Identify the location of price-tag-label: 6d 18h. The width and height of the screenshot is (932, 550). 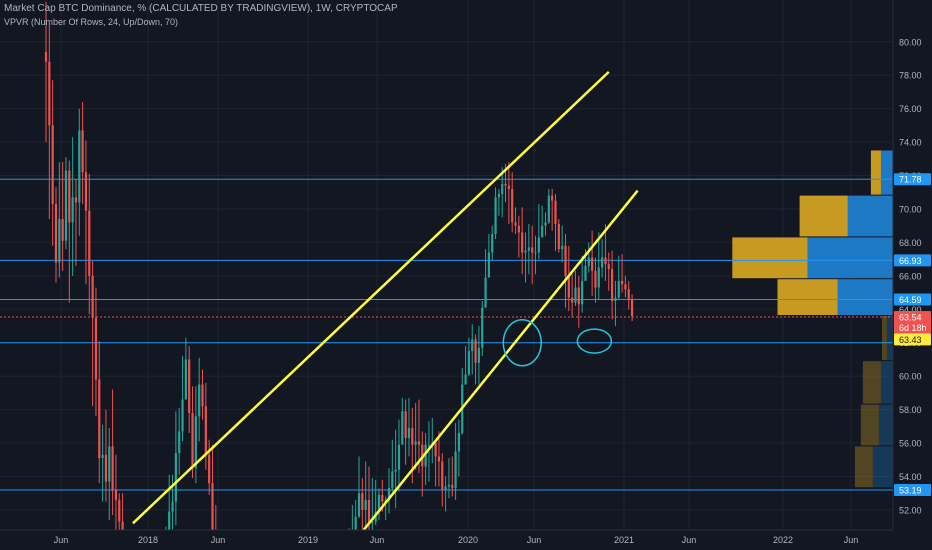
(913, 328).